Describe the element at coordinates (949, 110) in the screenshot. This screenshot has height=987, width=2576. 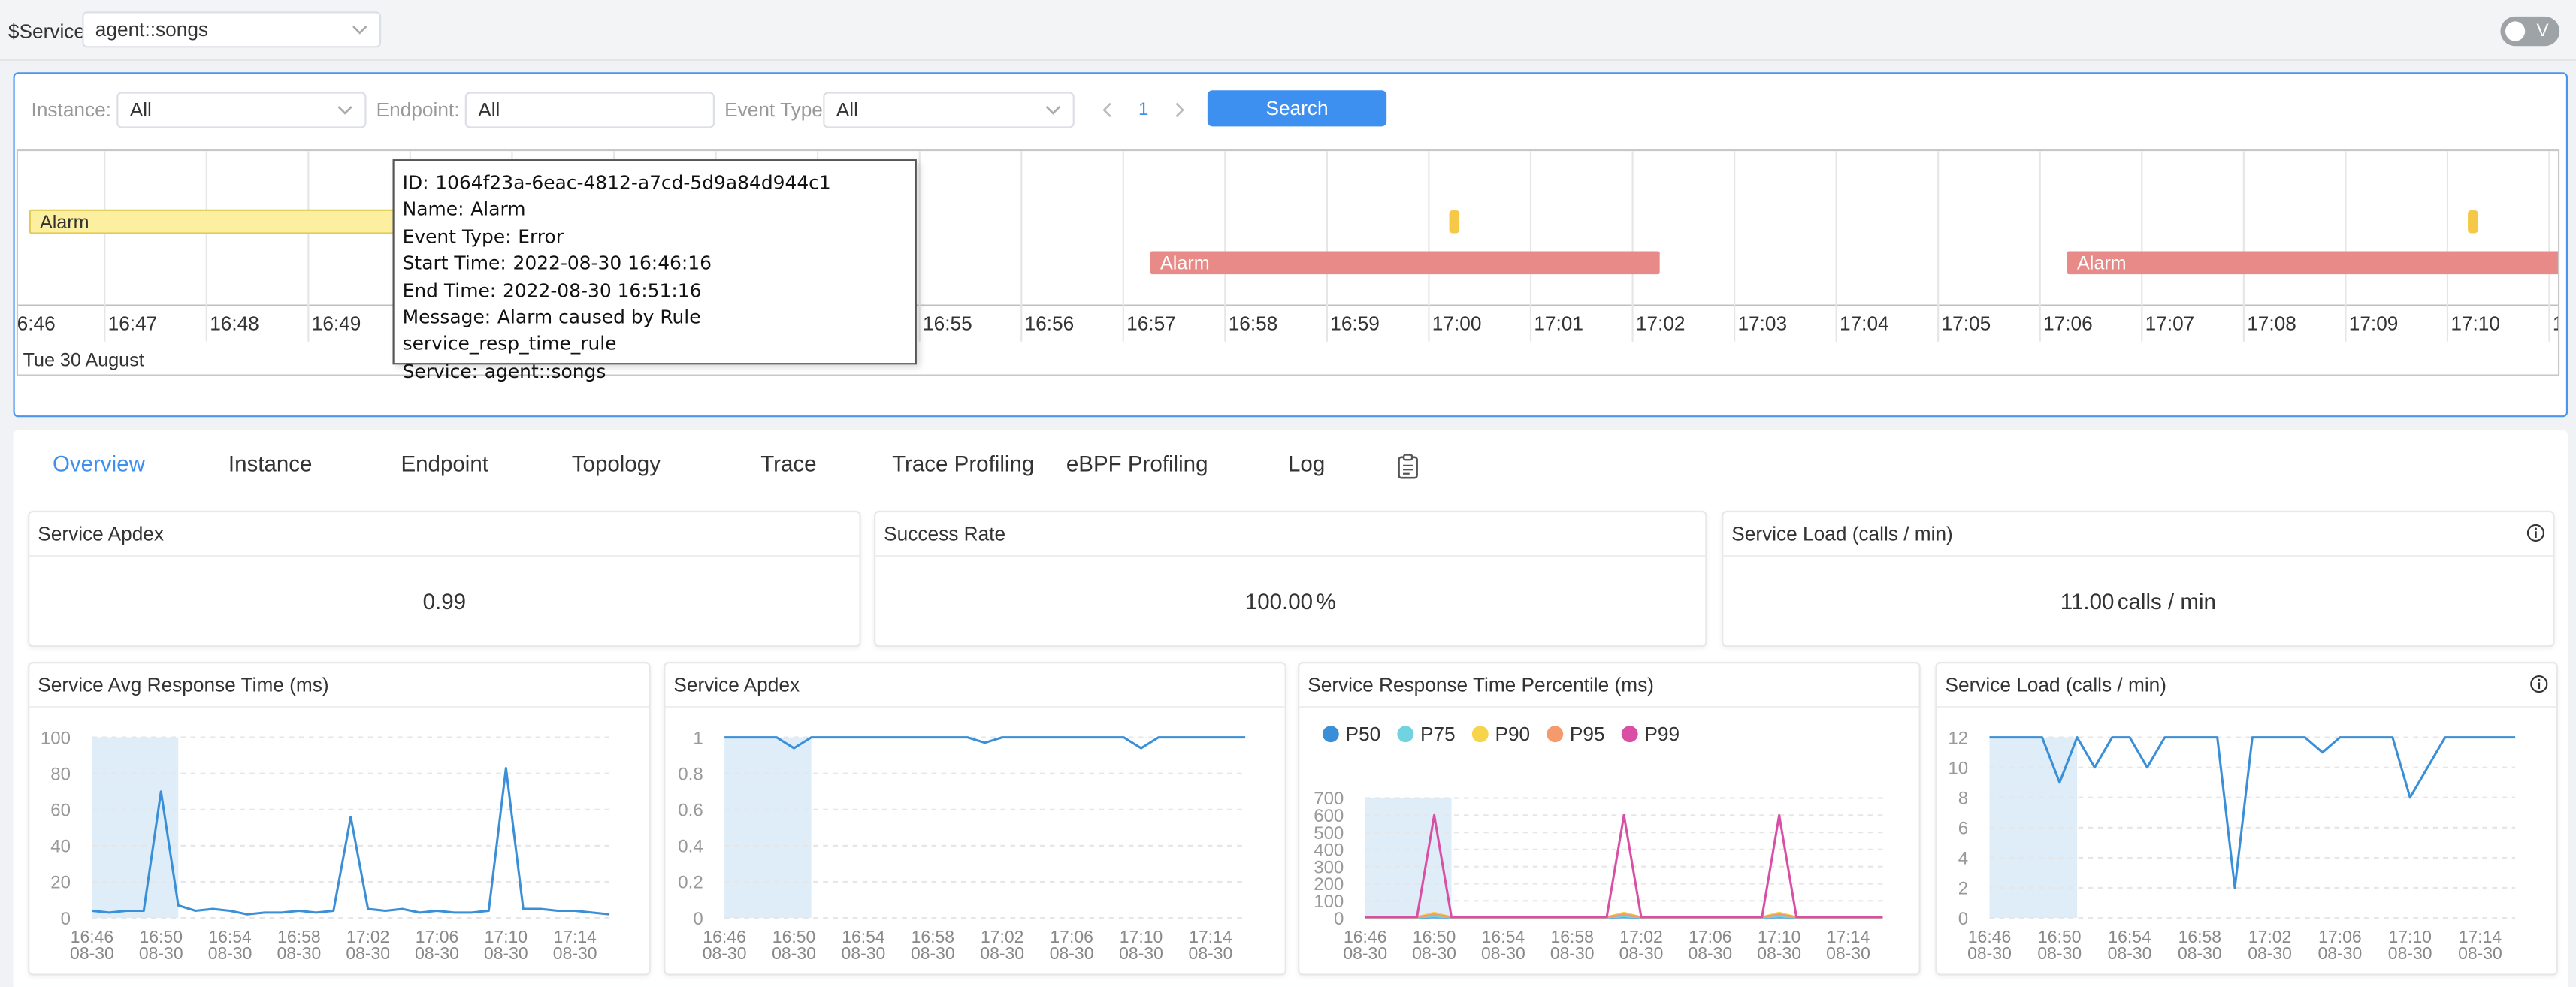
I see `event-type-select: All` at that location.